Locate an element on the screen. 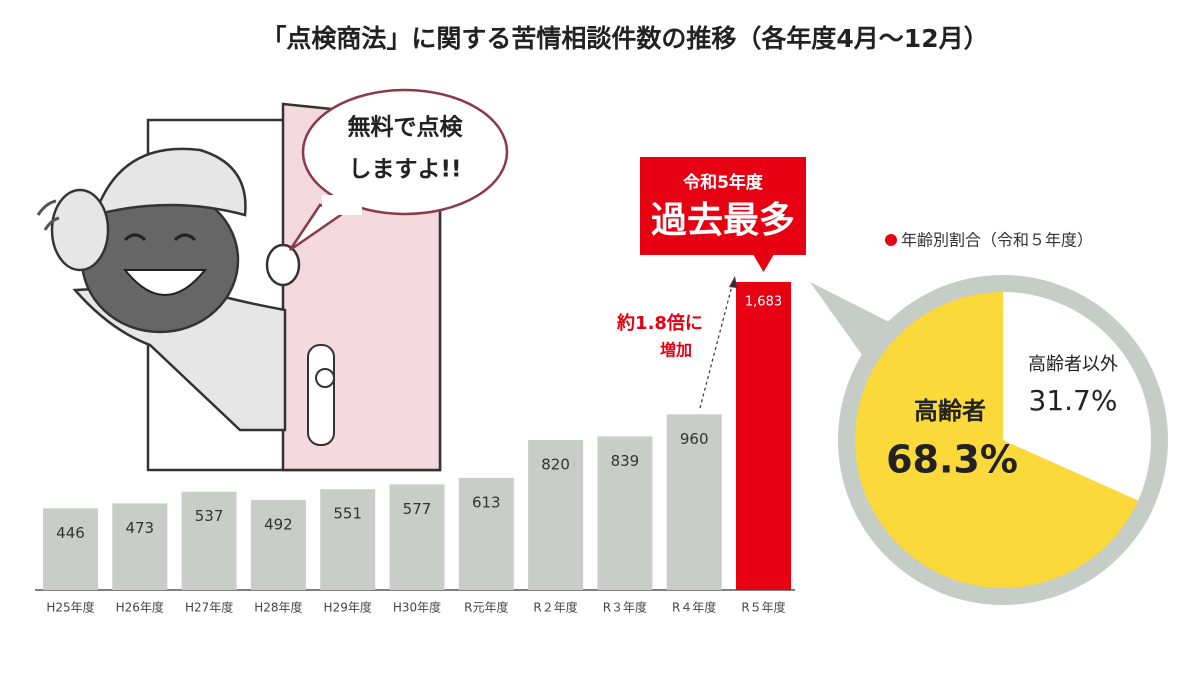 The width and height of the screenshot is (1200, 675). worker-cap is located at coordinates (170, 182).